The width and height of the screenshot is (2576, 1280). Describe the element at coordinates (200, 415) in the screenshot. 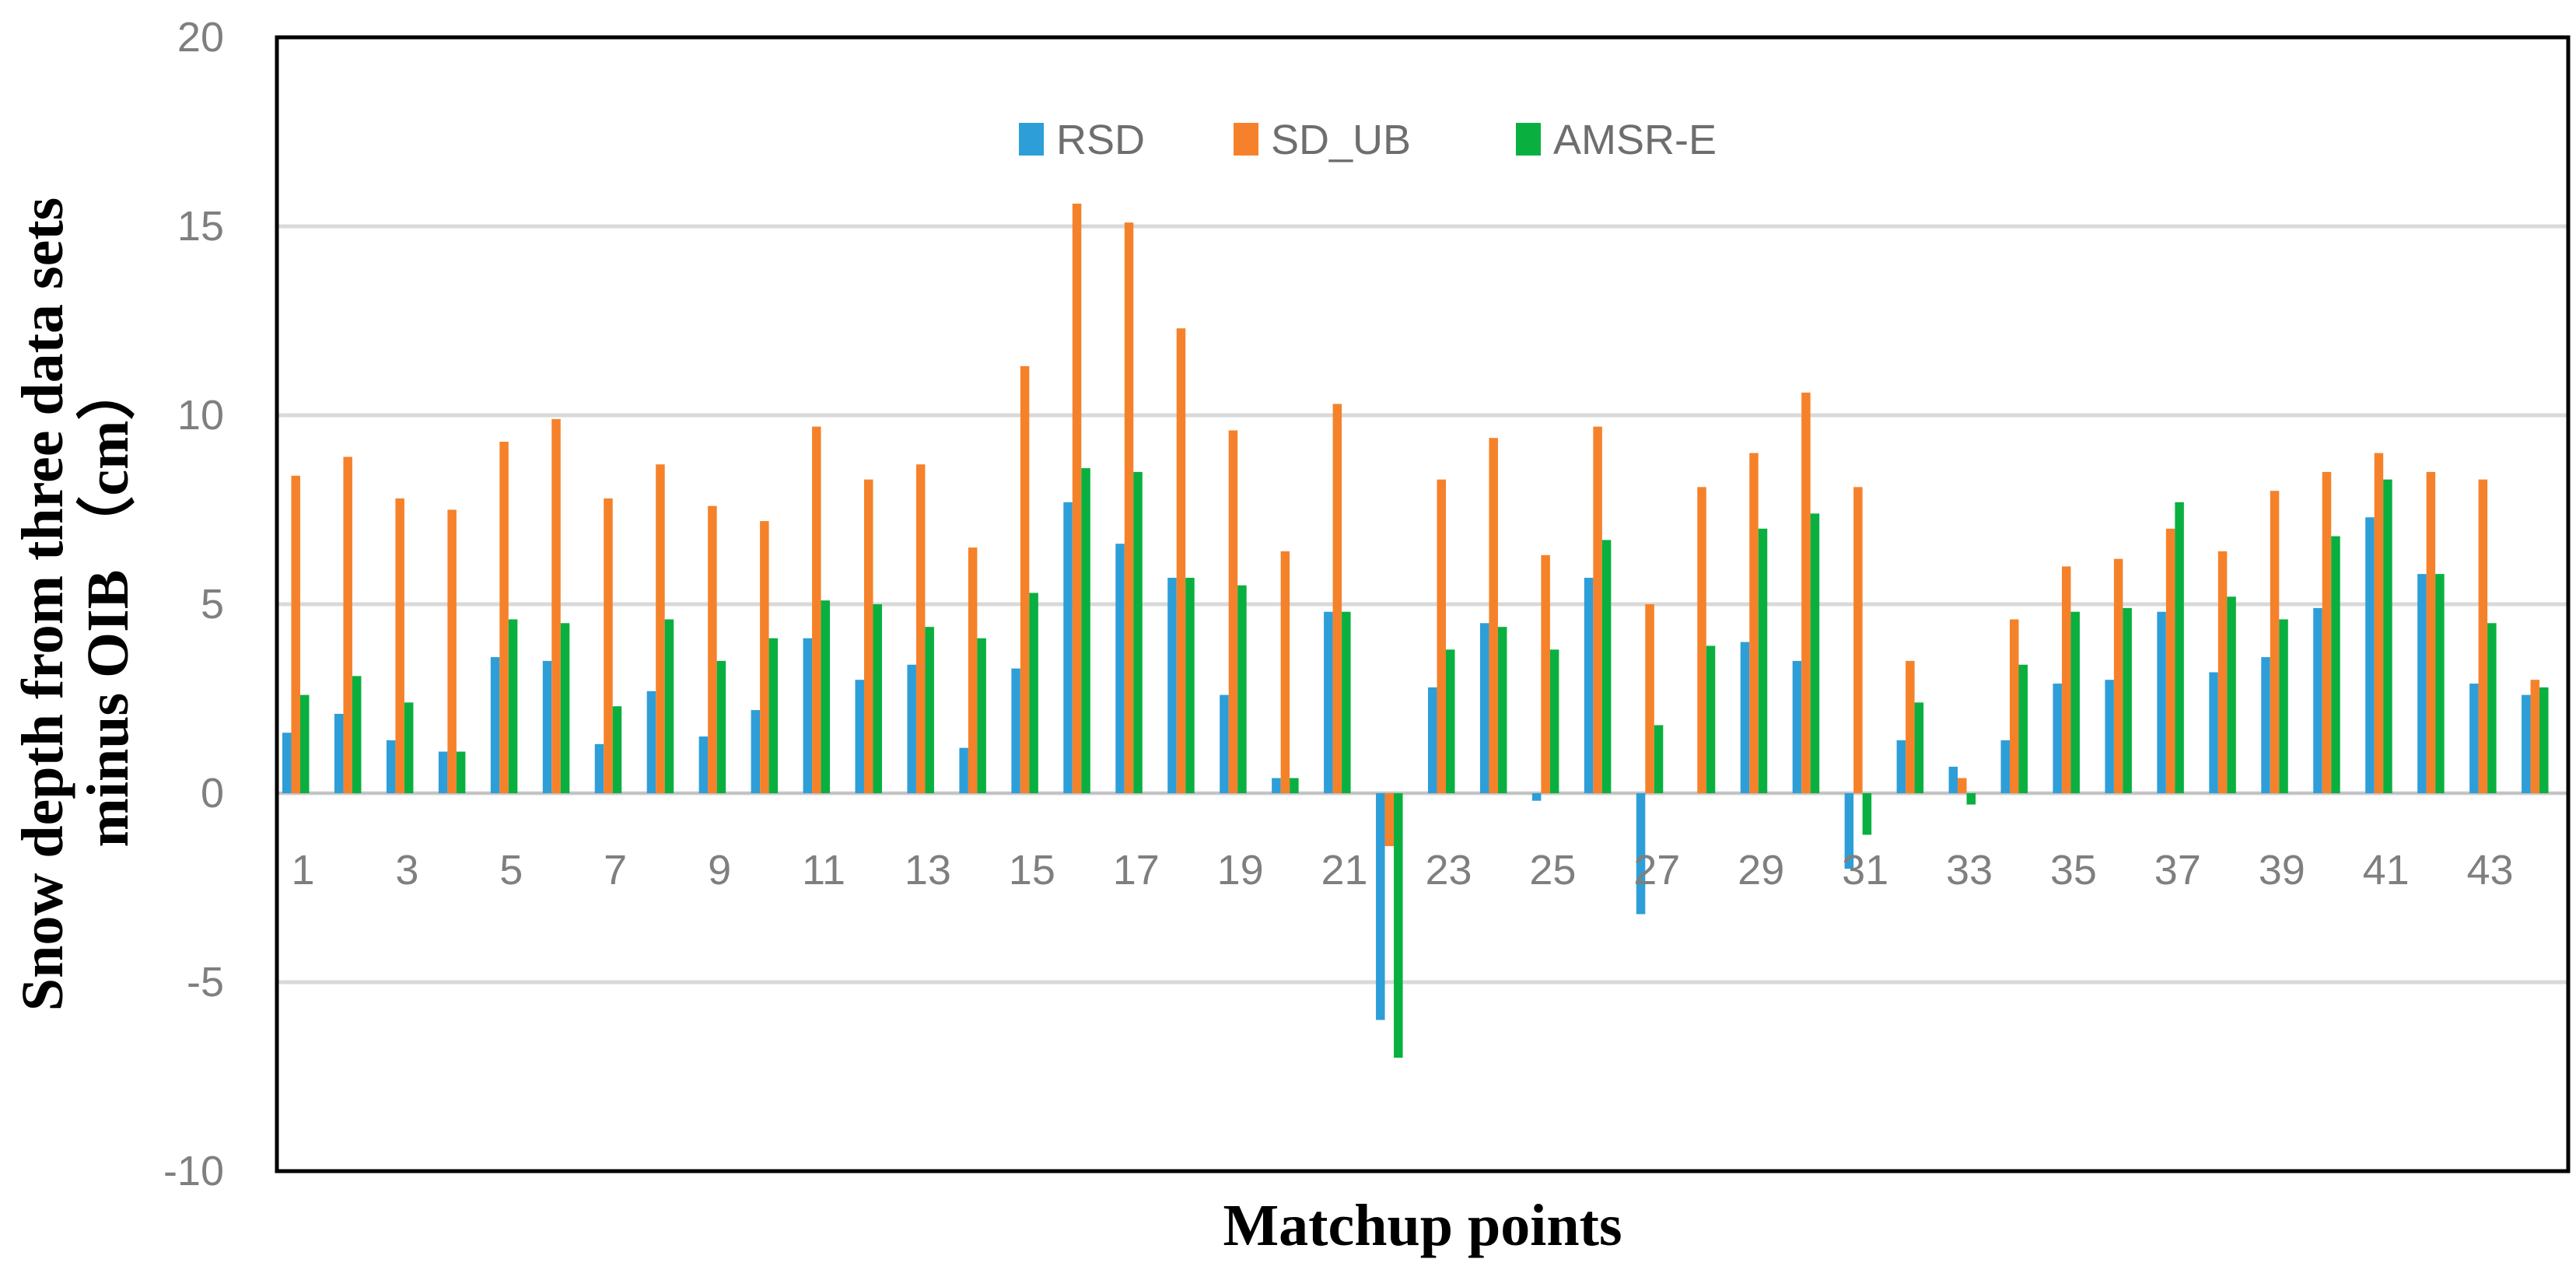

I see `y-tick-10: 10` at that location.